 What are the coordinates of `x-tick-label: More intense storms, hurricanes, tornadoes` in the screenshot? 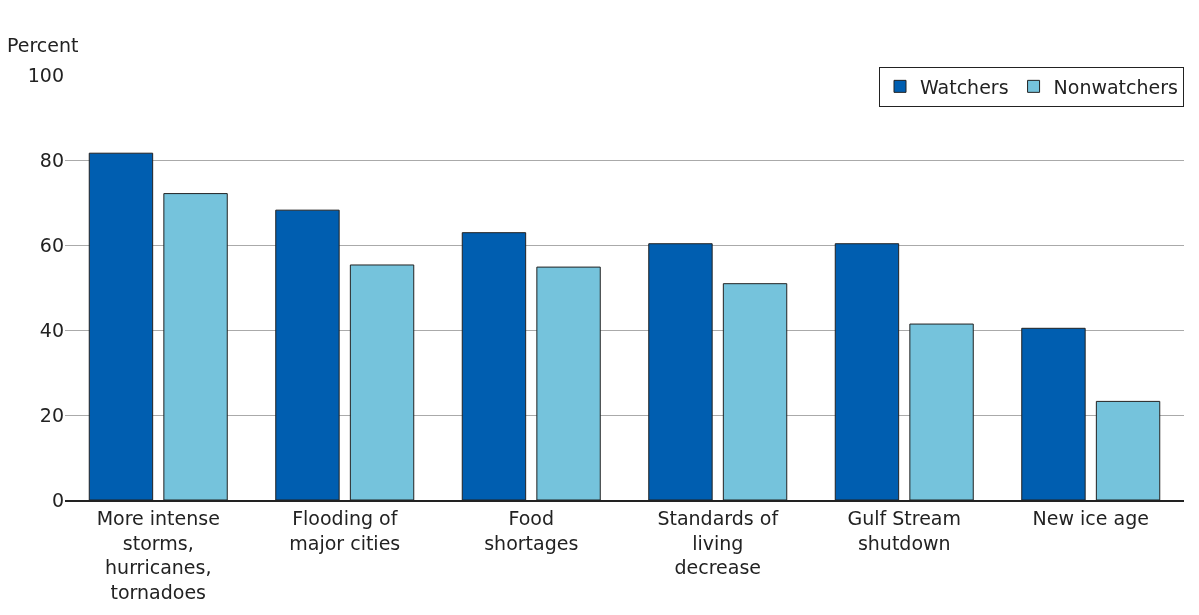 It's located at (158, 554).